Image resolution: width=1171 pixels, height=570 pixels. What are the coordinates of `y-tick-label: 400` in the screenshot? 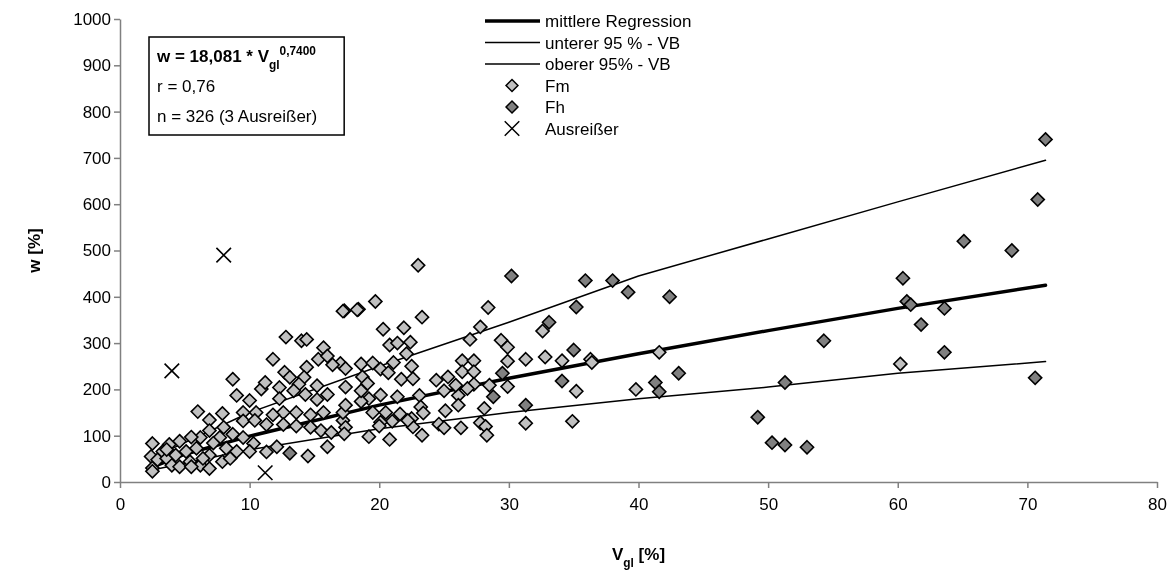 It's located at (96, 297).